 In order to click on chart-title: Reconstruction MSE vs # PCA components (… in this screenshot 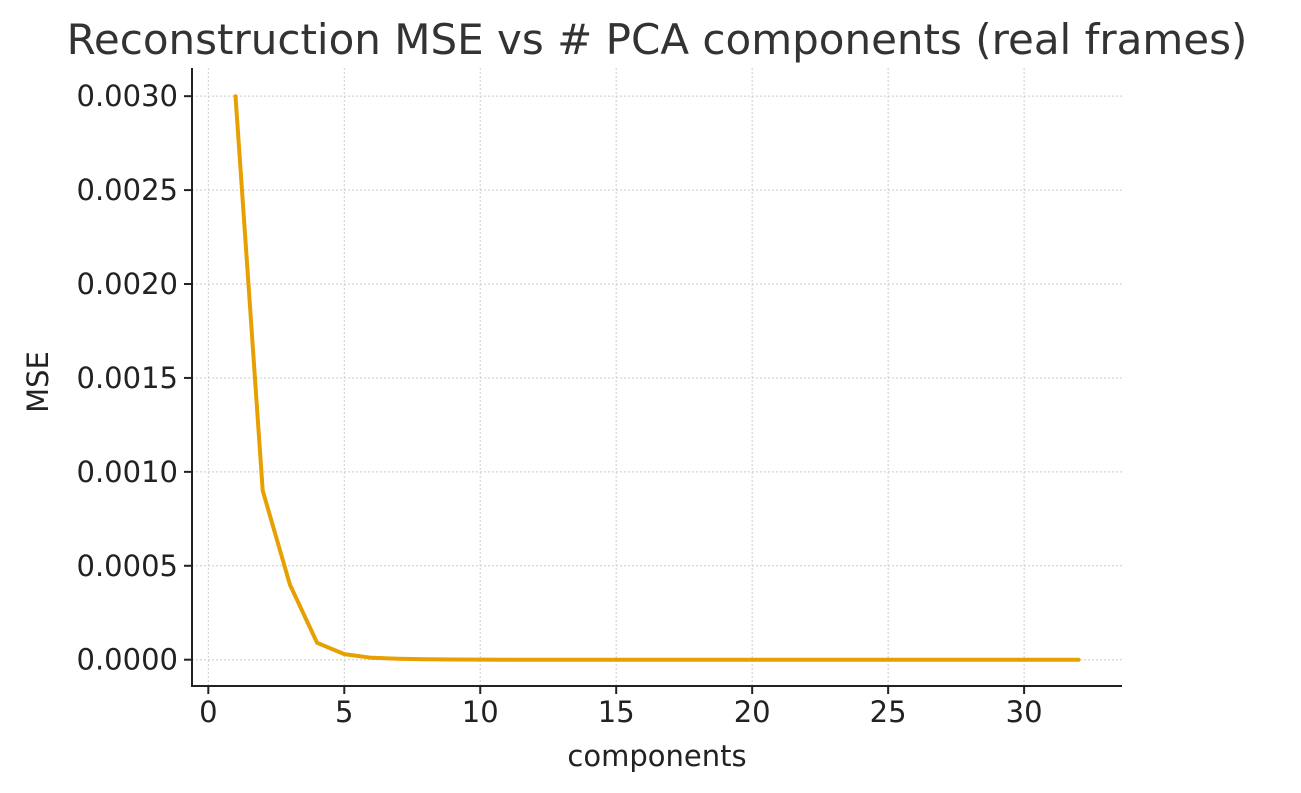, I will do `click(657, 39)`.